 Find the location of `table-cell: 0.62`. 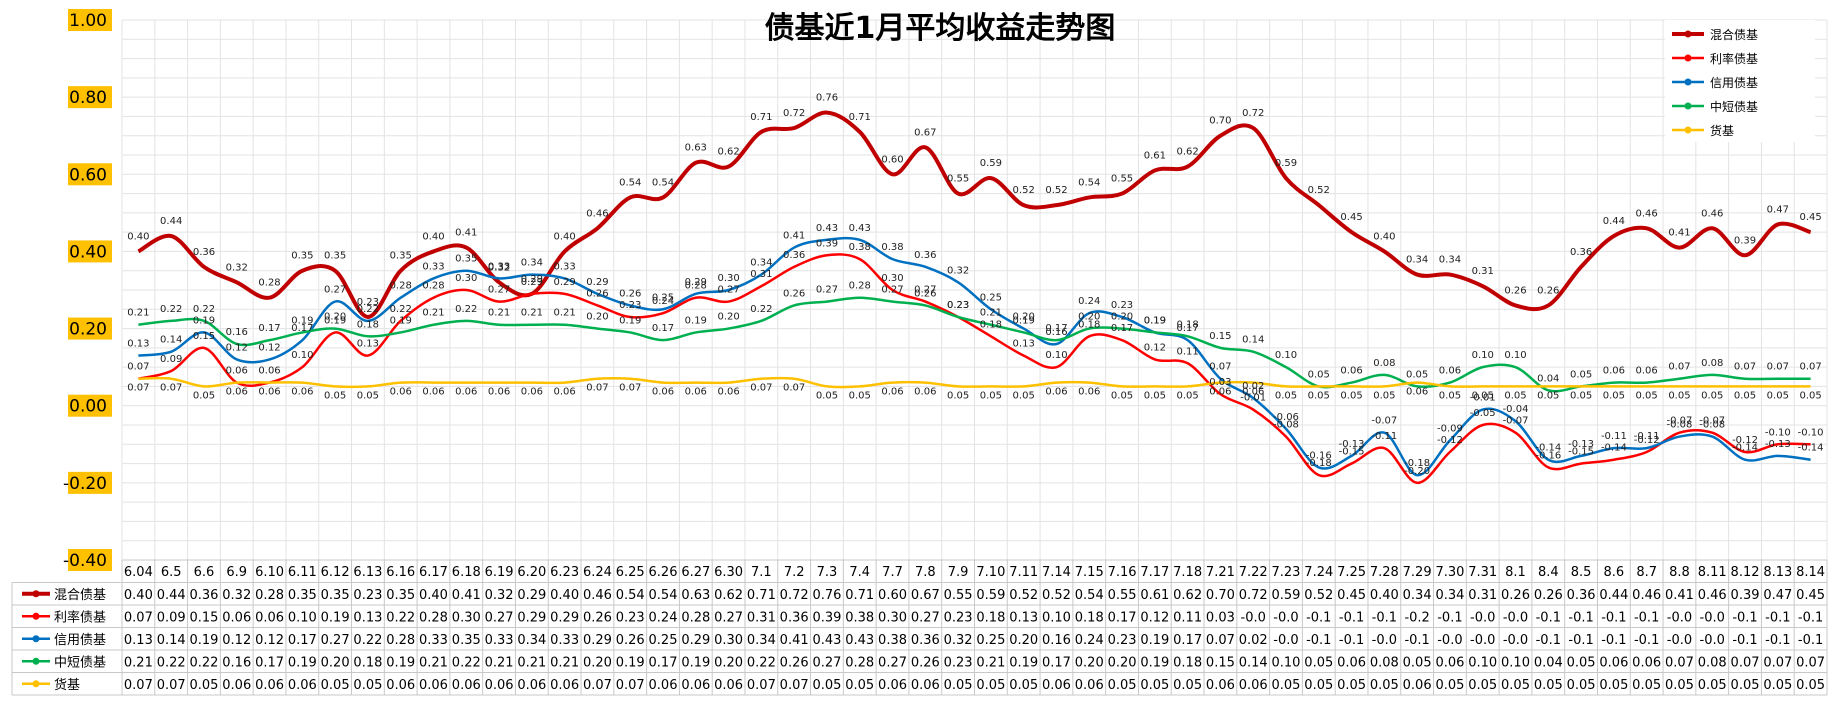

table-cell: 0.62 is located at coordinates (728, 595).